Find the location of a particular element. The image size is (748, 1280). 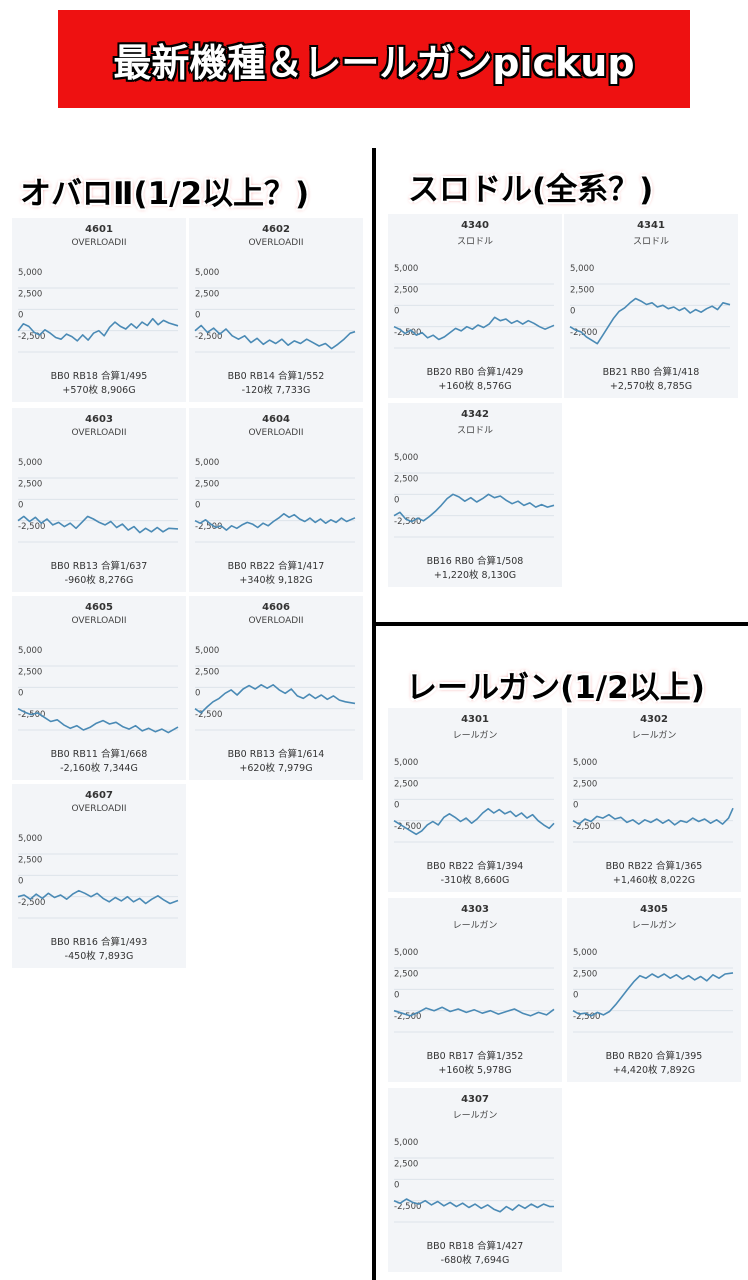

machine-number: 4302 is located at coordinates (654, 719).